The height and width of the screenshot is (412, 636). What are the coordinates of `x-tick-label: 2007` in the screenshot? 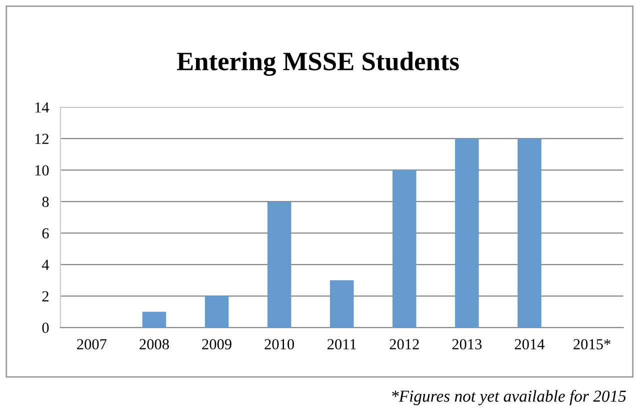 It's located at (92, 344).